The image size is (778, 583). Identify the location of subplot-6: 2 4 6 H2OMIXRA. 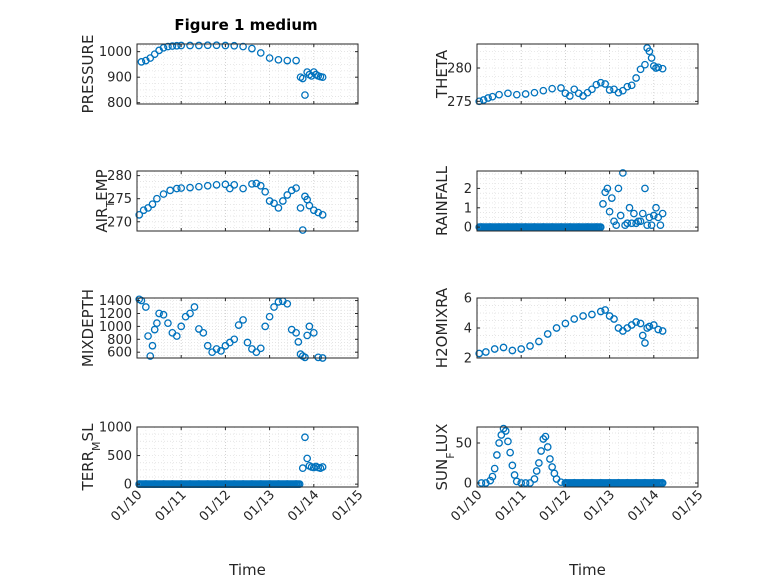
(566, 327).